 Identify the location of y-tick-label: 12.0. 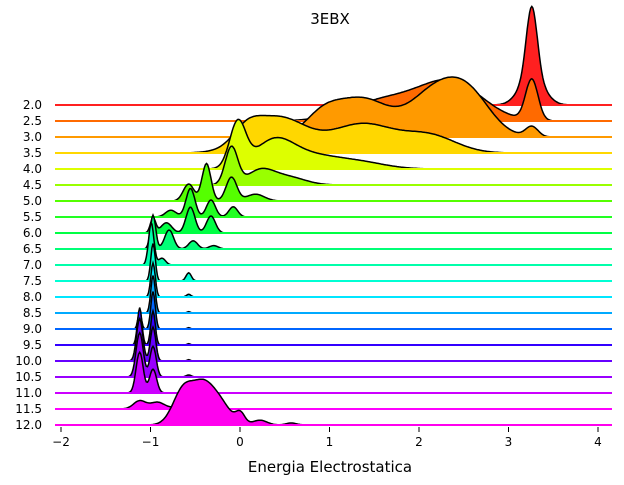
(28, 425).